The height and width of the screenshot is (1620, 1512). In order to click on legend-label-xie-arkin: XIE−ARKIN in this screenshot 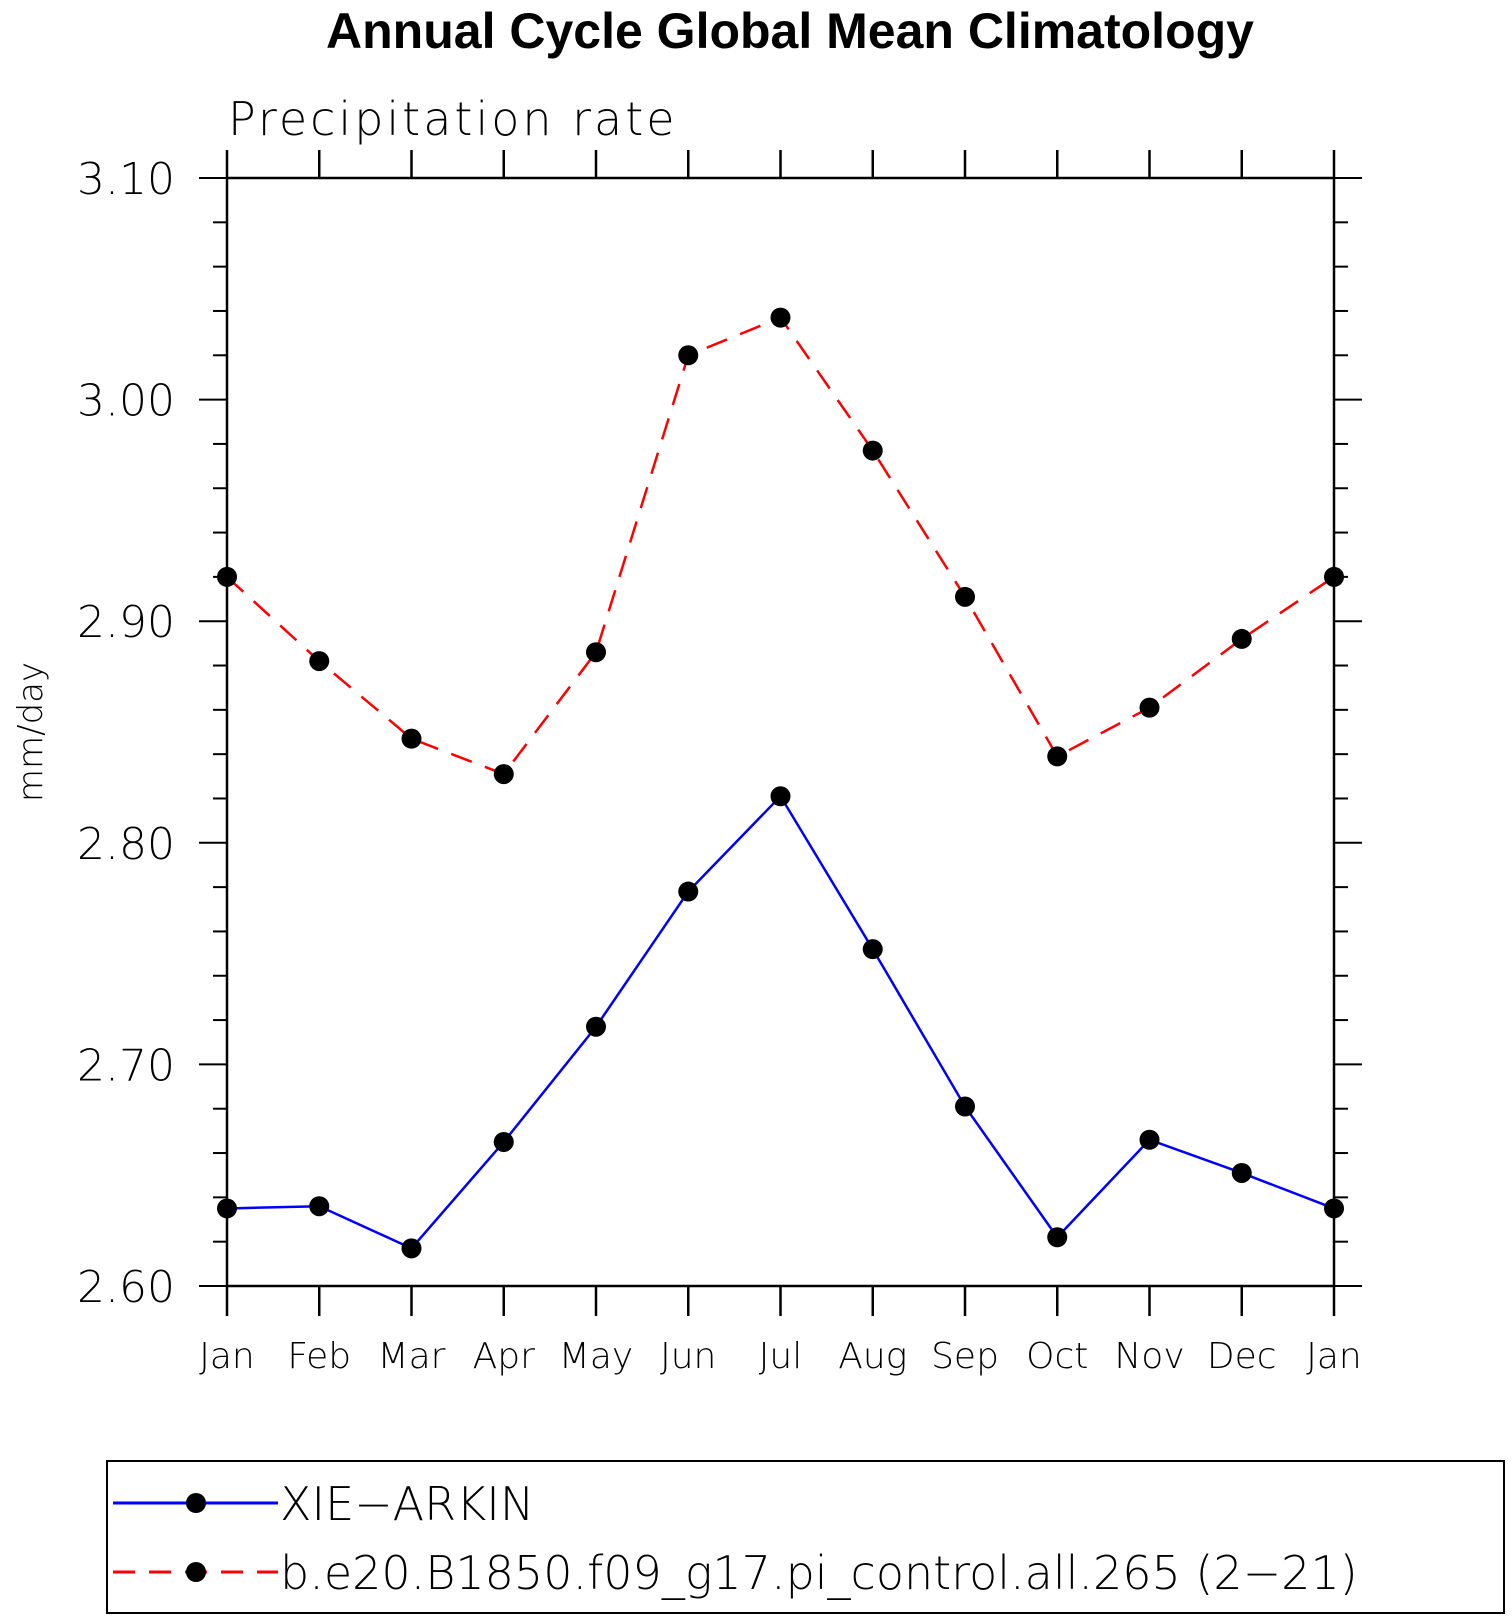, I will do `click(407, 1504)`.